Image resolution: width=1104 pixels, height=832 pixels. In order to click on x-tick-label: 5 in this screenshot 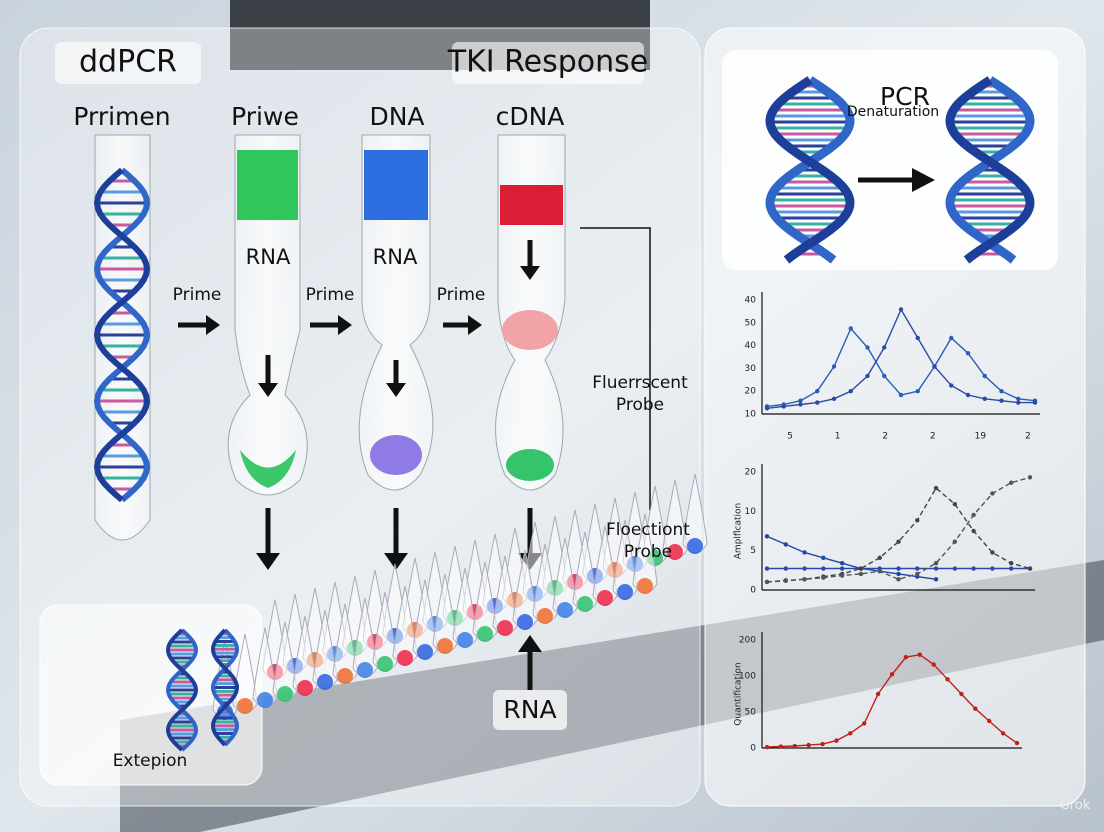, I will do `click(790, 437)`.